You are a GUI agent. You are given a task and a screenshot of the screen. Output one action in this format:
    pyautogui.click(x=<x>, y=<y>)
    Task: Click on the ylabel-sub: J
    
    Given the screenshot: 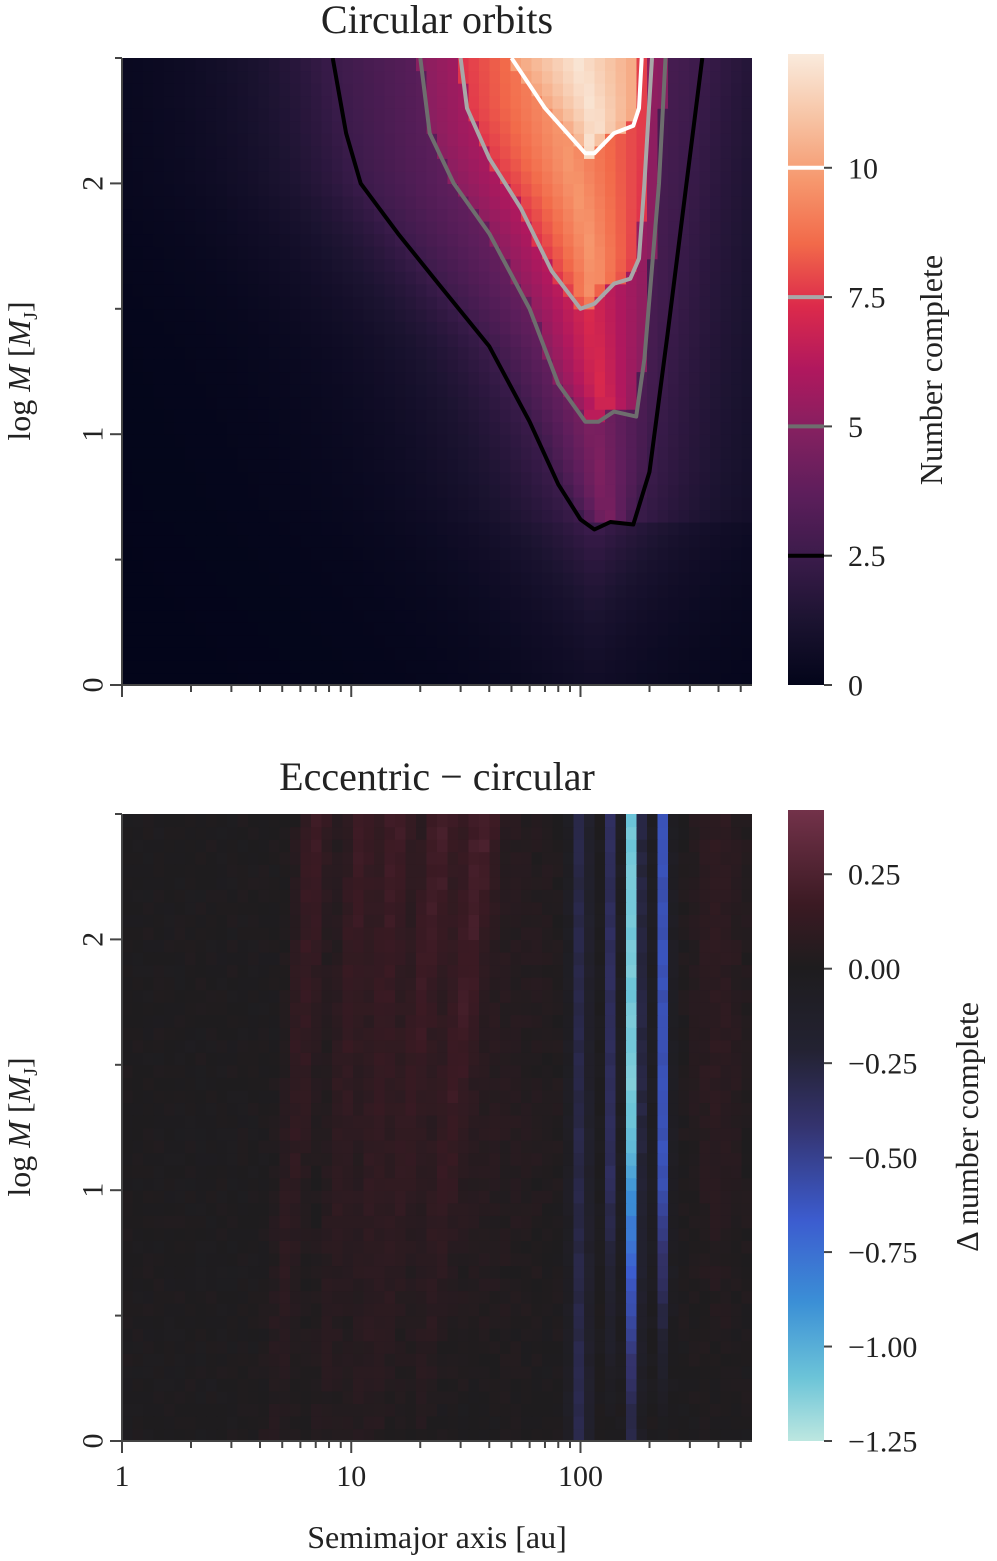 What is the action you would take?
    pyautogui.click(x=31, y=316)
    